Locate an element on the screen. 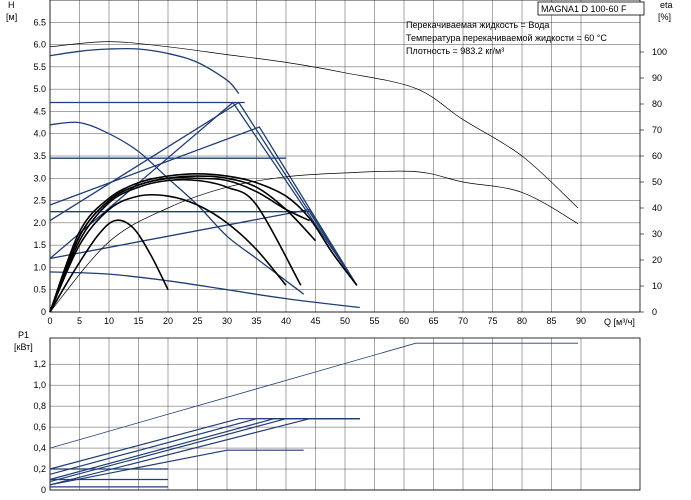 This screenshot has width=691, height=500. h-tick-label: 4.5 is located at coordinates (39, 111).